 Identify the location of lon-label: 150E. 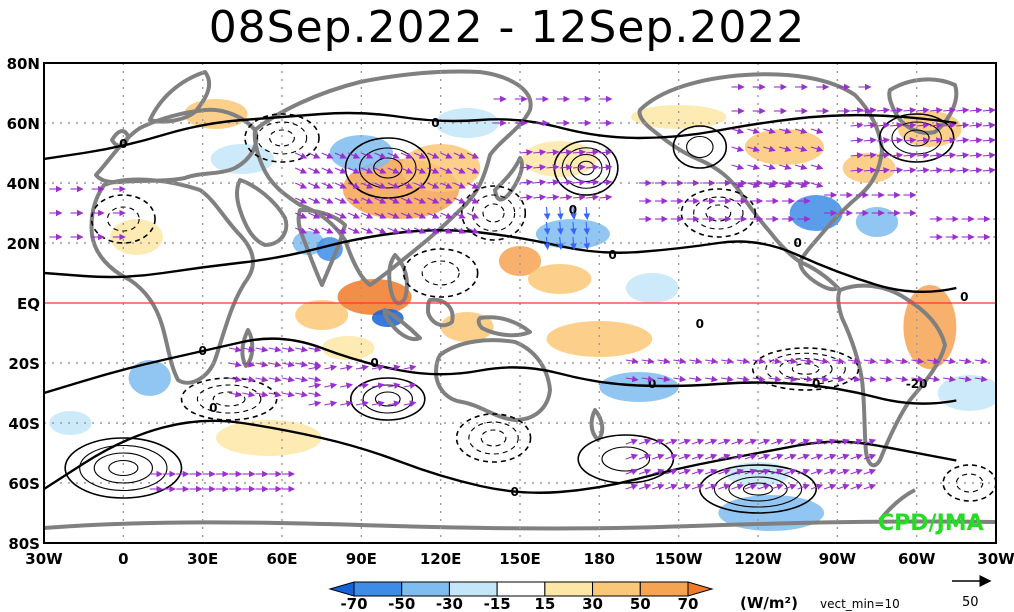
(520, 559).